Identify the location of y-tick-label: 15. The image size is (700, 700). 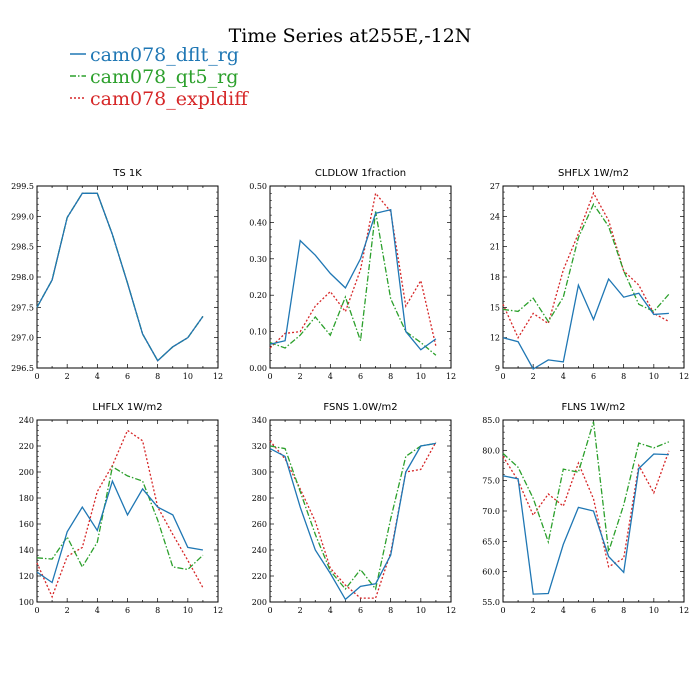
(495, 307).